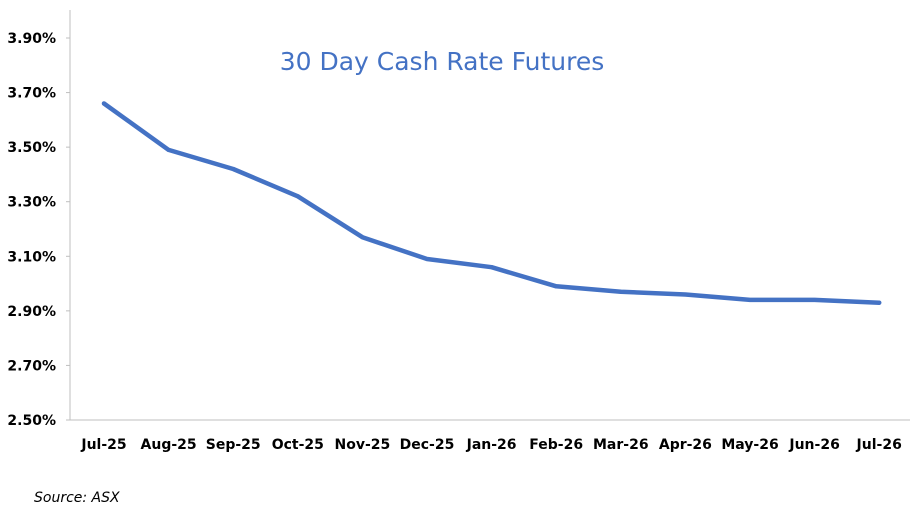 The height and width of the screenshot is (512, 919). I want to click on y-tick-label: 3.70%, so click(31, 94).